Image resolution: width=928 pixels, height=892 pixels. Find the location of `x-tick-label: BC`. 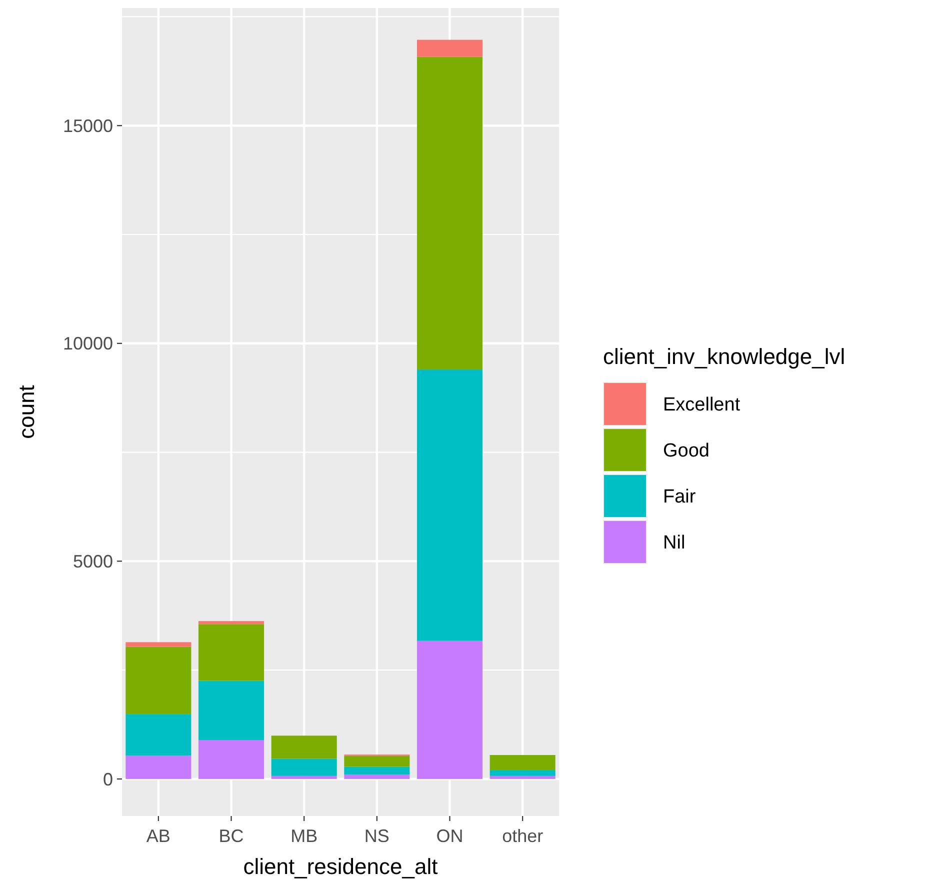

x-tick-label: BC is located at coordinates (231, 836).